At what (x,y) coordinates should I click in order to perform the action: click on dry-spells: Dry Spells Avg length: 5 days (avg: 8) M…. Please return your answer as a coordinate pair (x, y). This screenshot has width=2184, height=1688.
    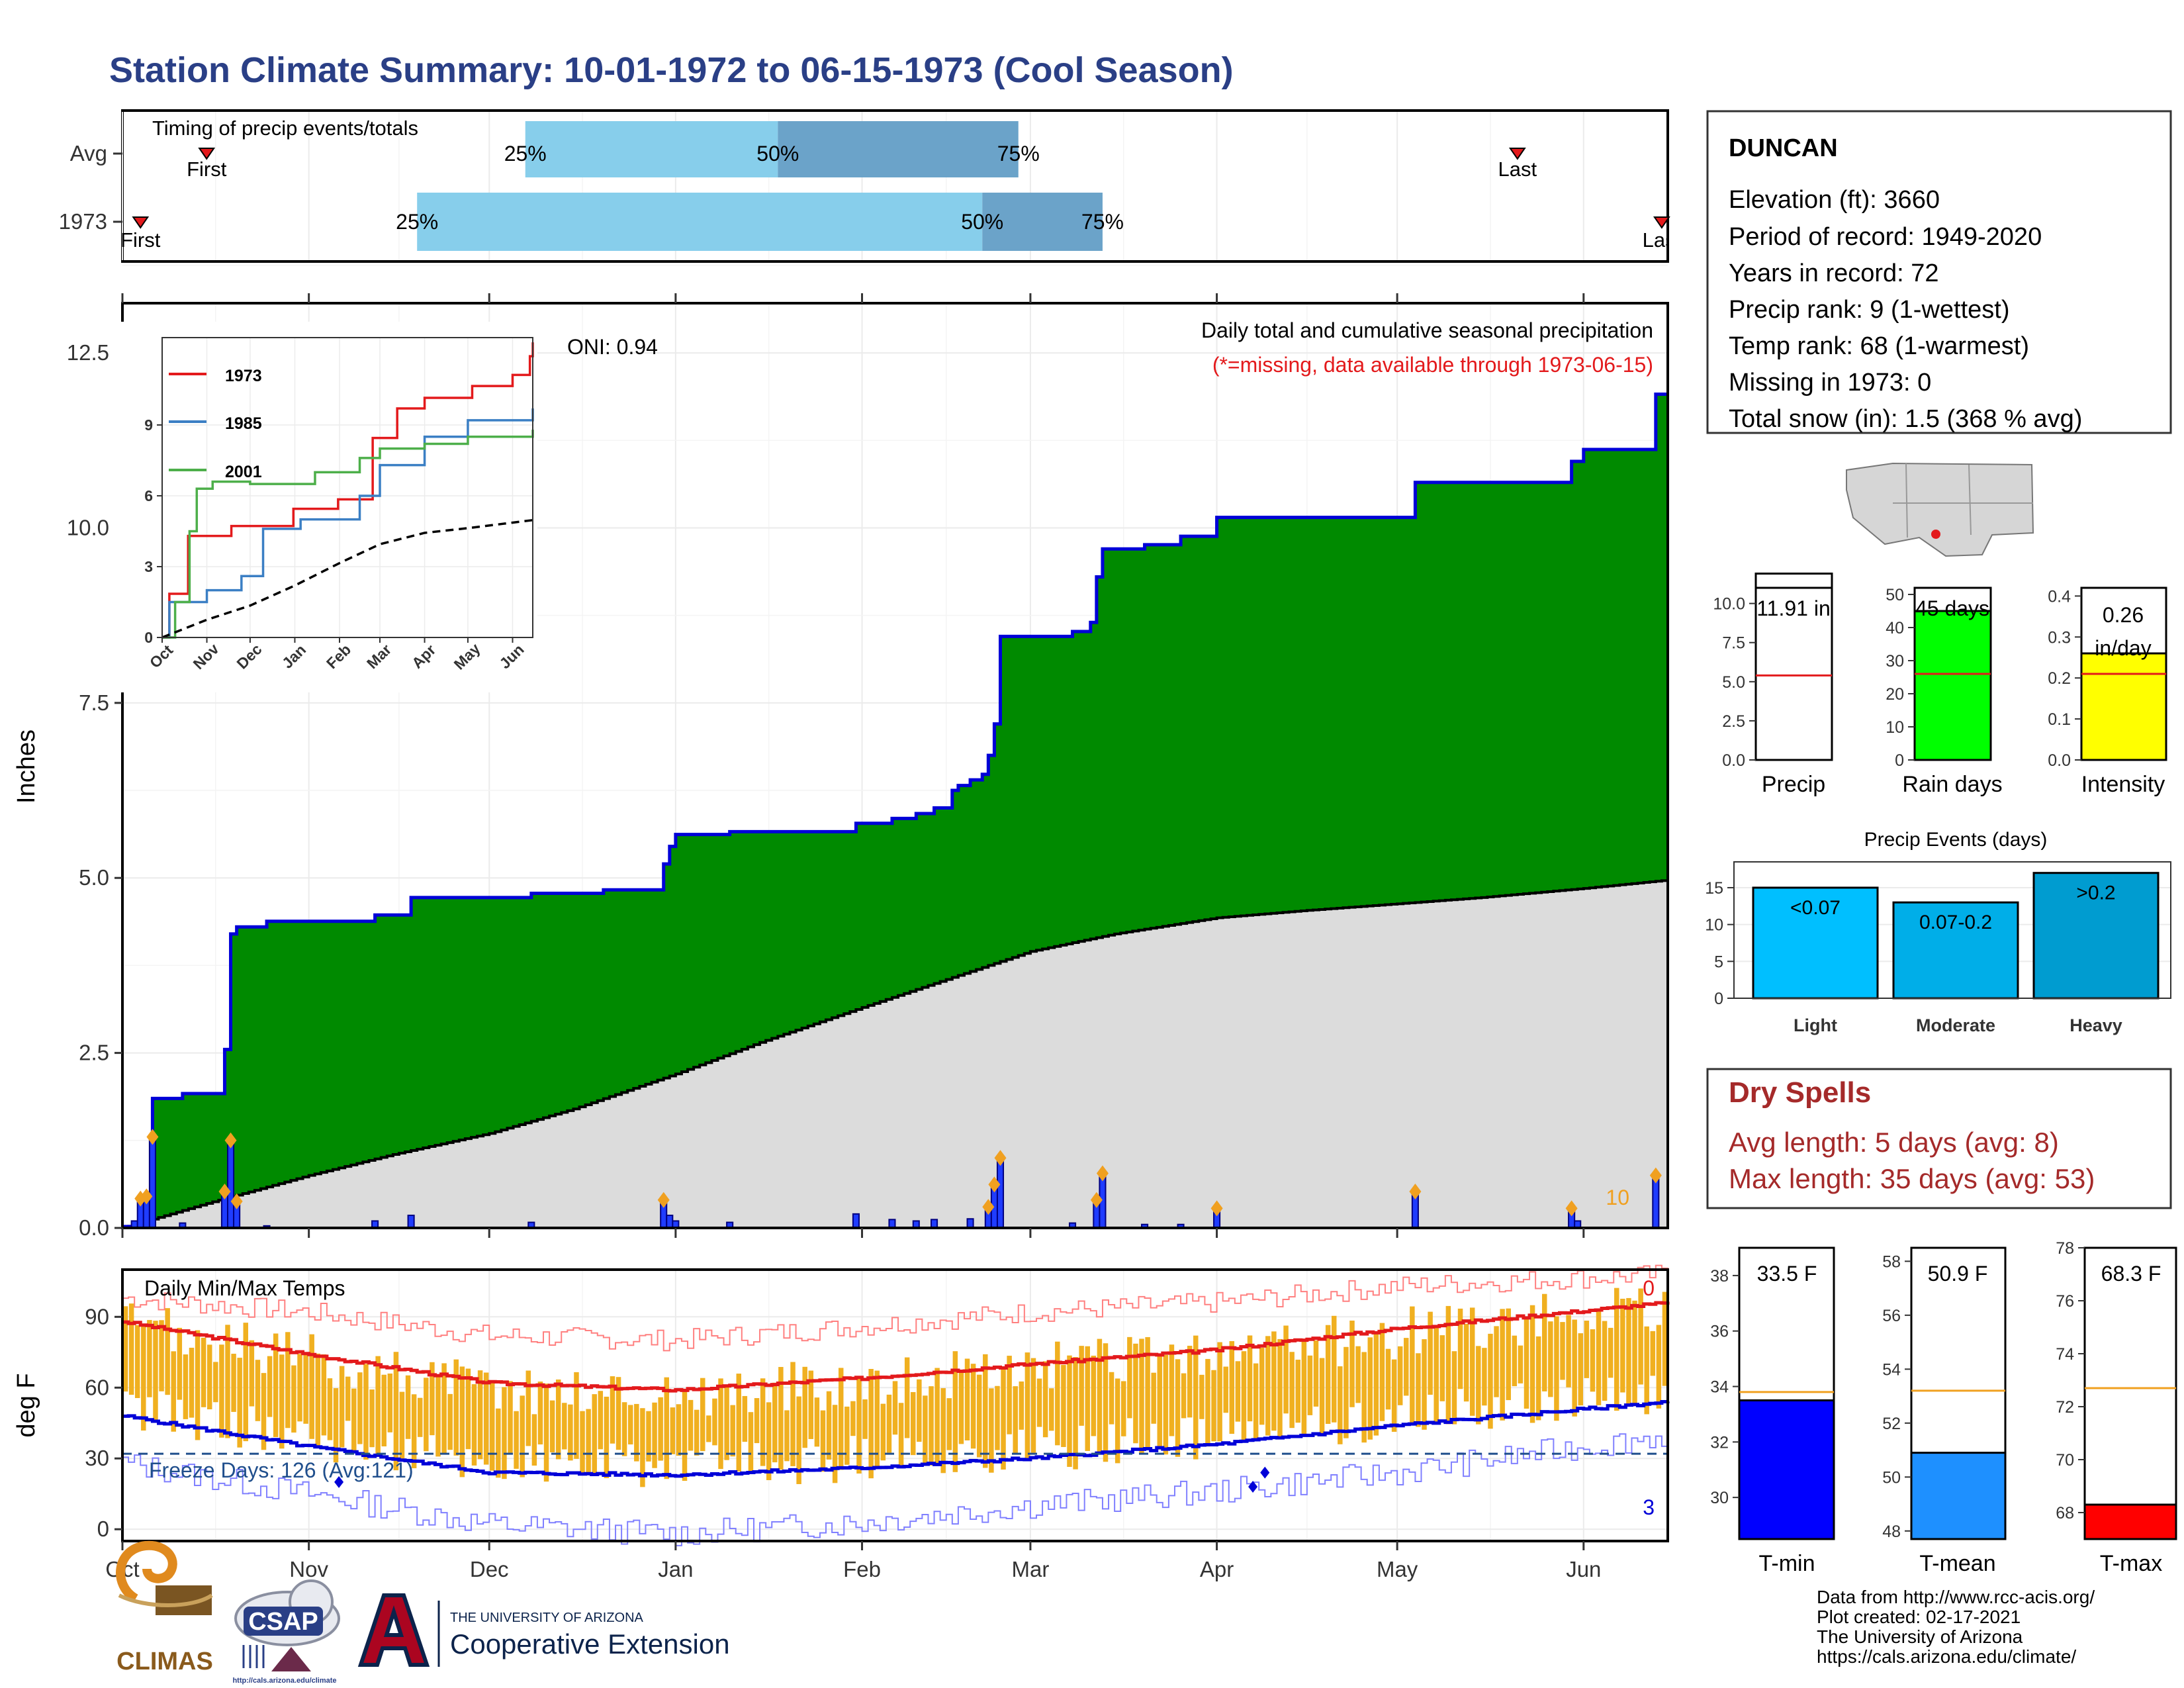
    Looking at the image, I should click on (1939, 1138).